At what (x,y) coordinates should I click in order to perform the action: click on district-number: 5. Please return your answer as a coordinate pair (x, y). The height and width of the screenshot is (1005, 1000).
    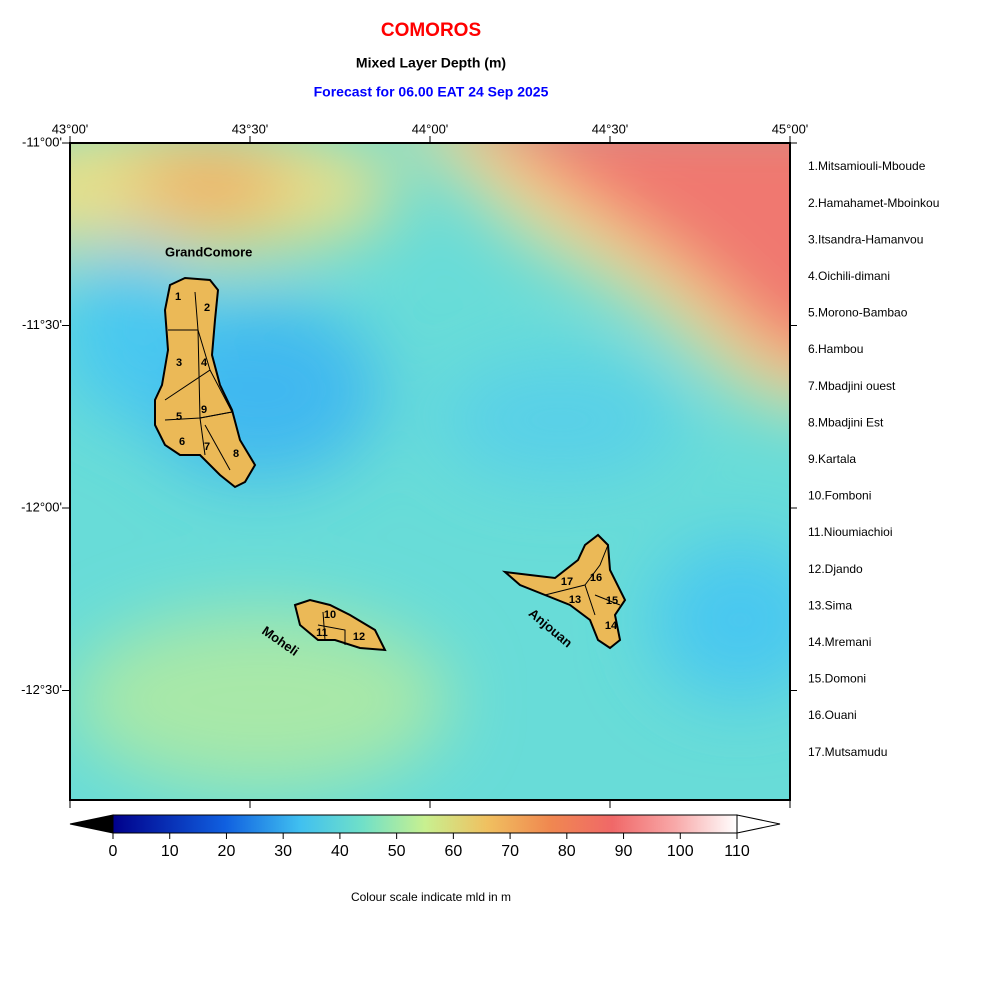
    Looking at the image, I should click on (179, 417).